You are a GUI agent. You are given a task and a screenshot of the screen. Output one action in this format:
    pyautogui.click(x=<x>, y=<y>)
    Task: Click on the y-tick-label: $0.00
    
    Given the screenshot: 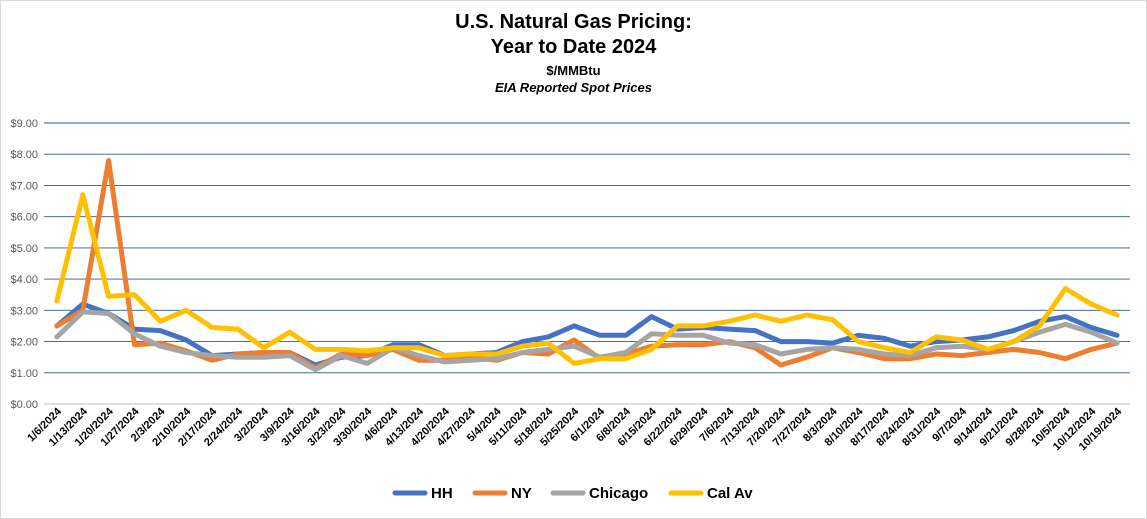 What is the action you would take?
    pyautogui.click(x=24, y=405)
    